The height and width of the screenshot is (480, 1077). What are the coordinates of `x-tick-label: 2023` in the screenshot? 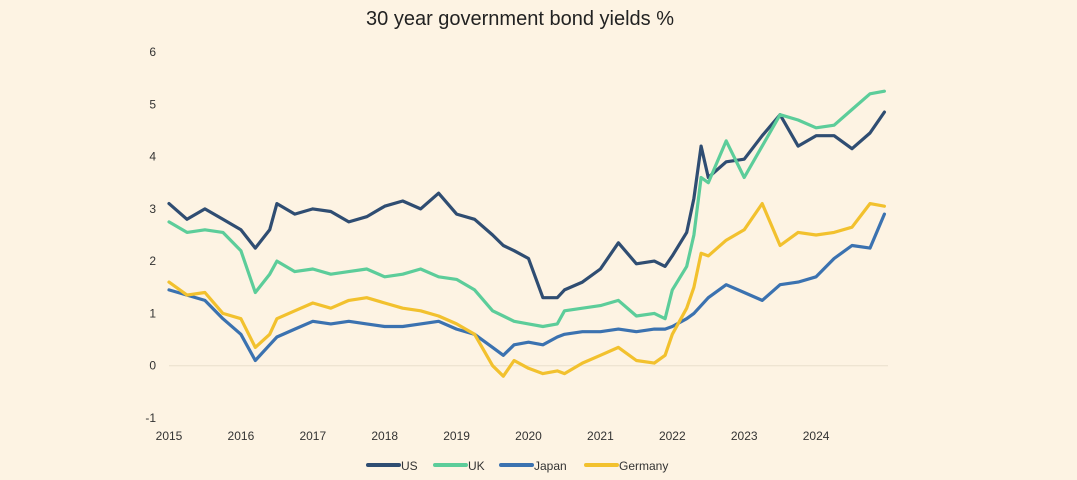 It's located at (744, 436).